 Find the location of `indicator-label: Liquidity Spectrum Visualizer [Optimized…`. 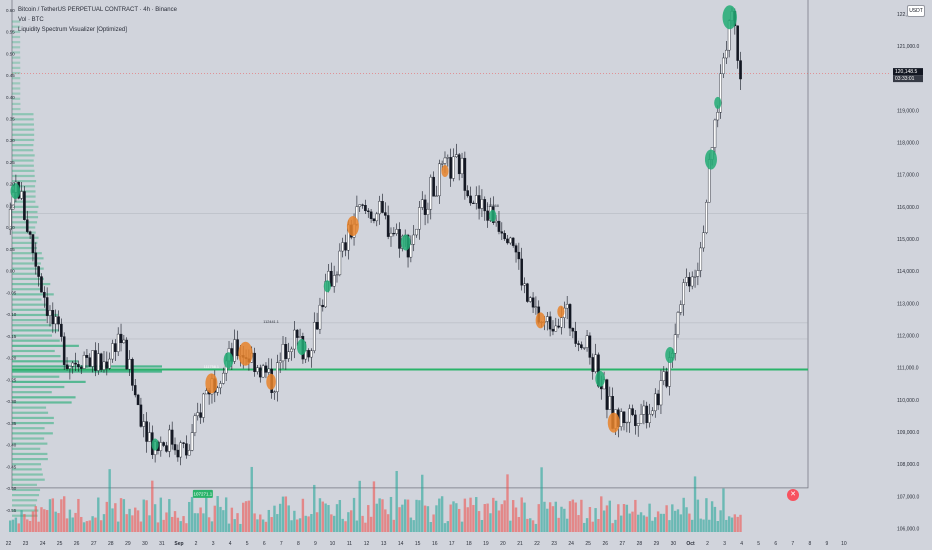

indicator-label: Liquidity Spectrum Visualizer [Optimized… is located at coordinates (72, 30).